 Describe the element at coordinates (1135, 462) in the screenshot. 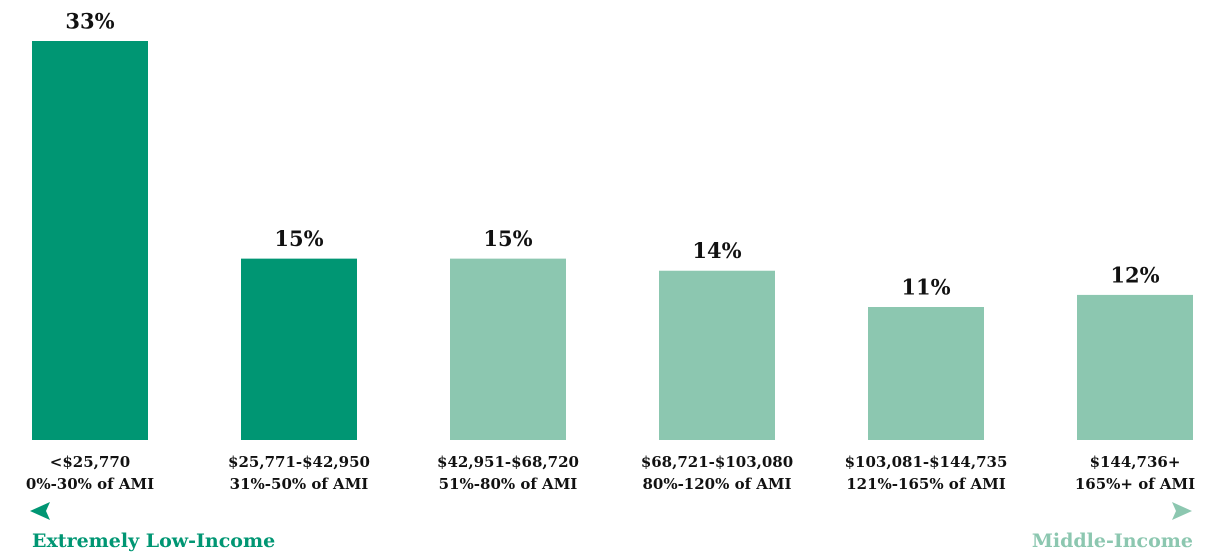

I see `category-label: $144,736+` at that location.